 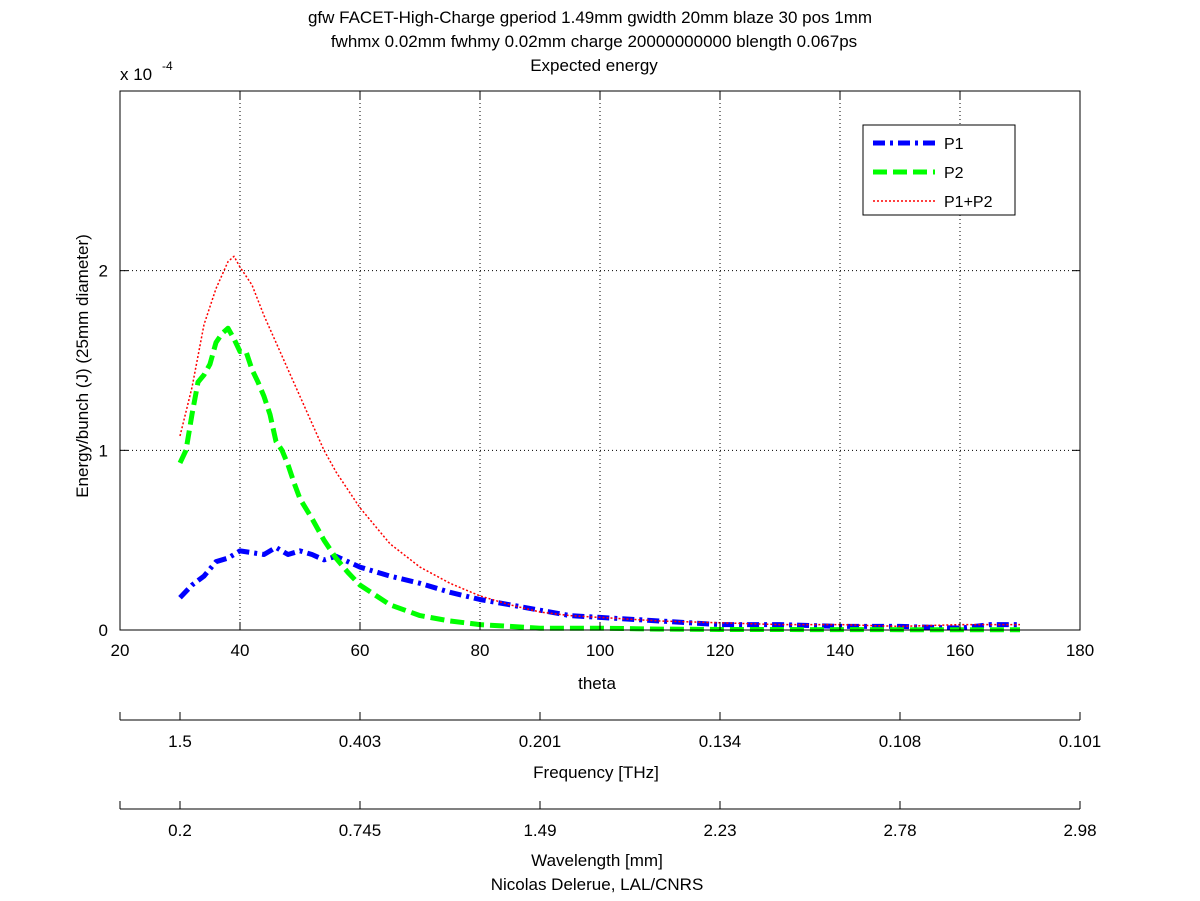 What do you see at coordinates (599, 587) in the screenshot?
I see `series-line-p1` at bounding box center [599, 587].